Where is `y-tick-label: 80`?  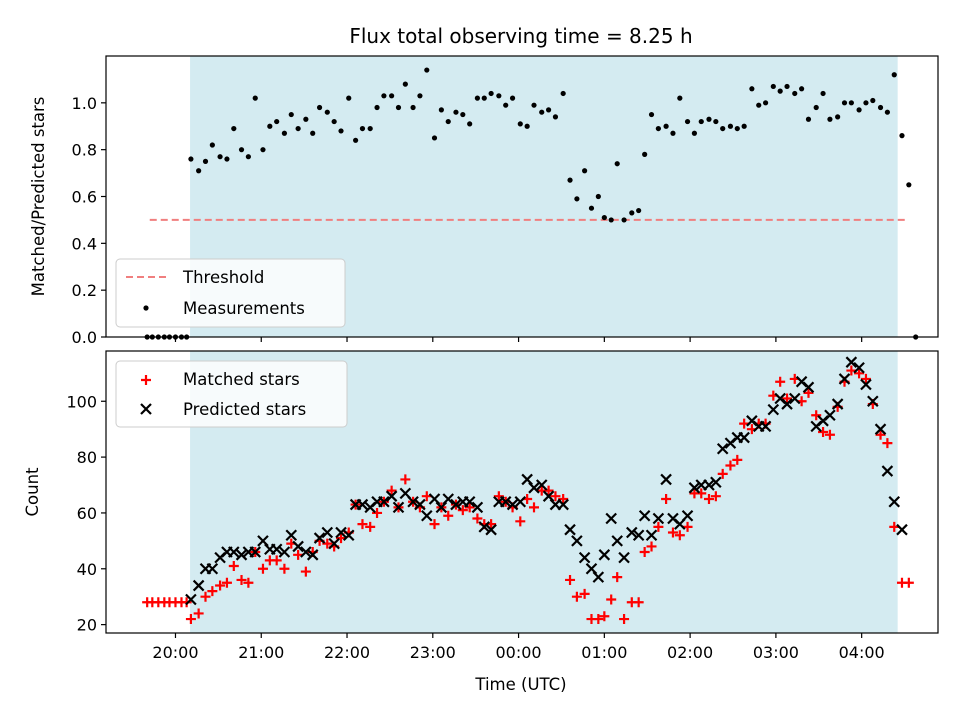
y-tick-label: 80 is located at coordinates (87, 457).